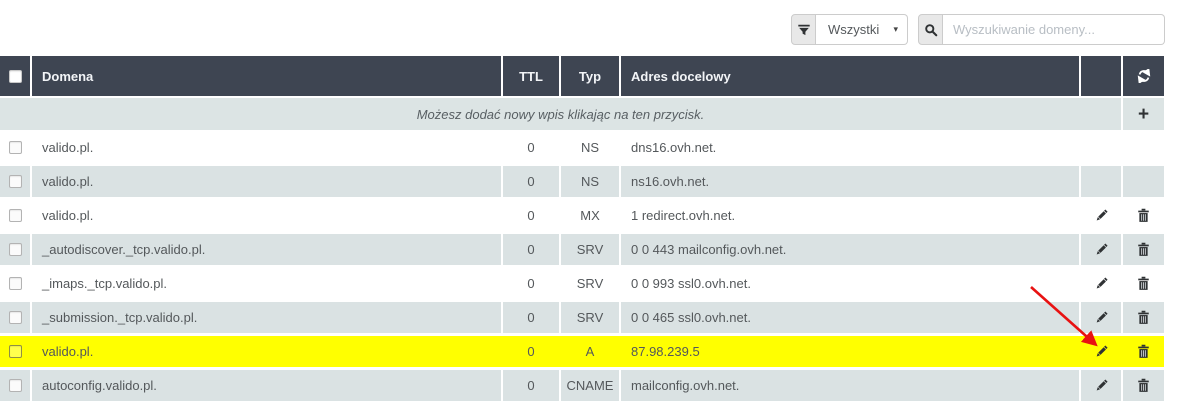  I want to click on target-cell: mailconfig.ovh.net., so click(851, 385).